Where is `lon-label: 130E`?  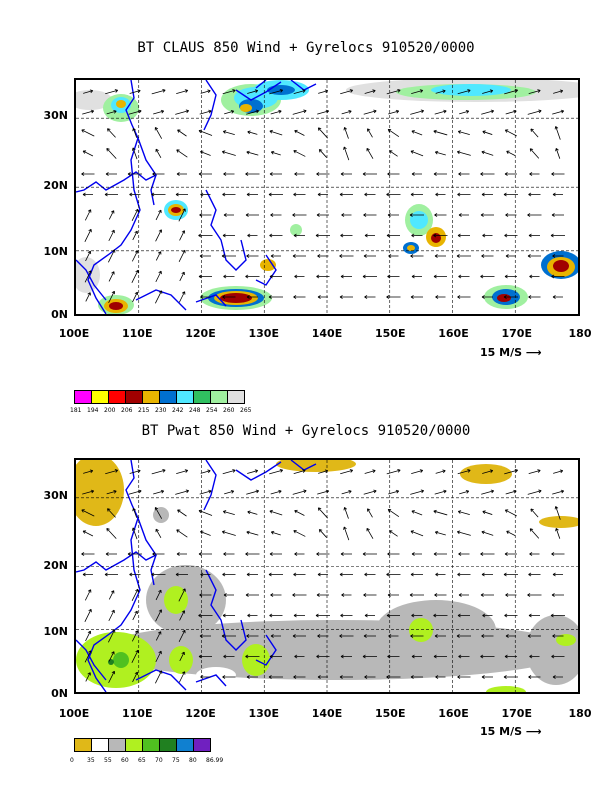
lon-label: 130E is located at coordinates (263, 333).